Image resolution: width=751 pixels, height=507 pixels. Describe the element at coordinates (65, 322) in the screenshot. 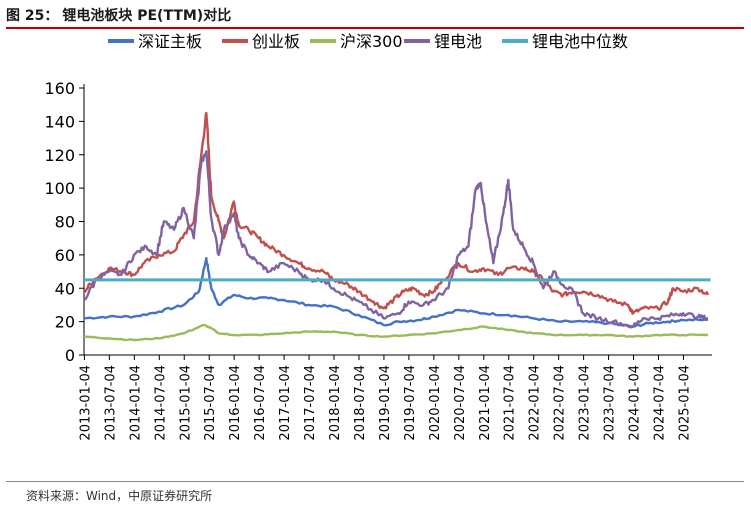

I see `y-tick-label: 20` at that location.